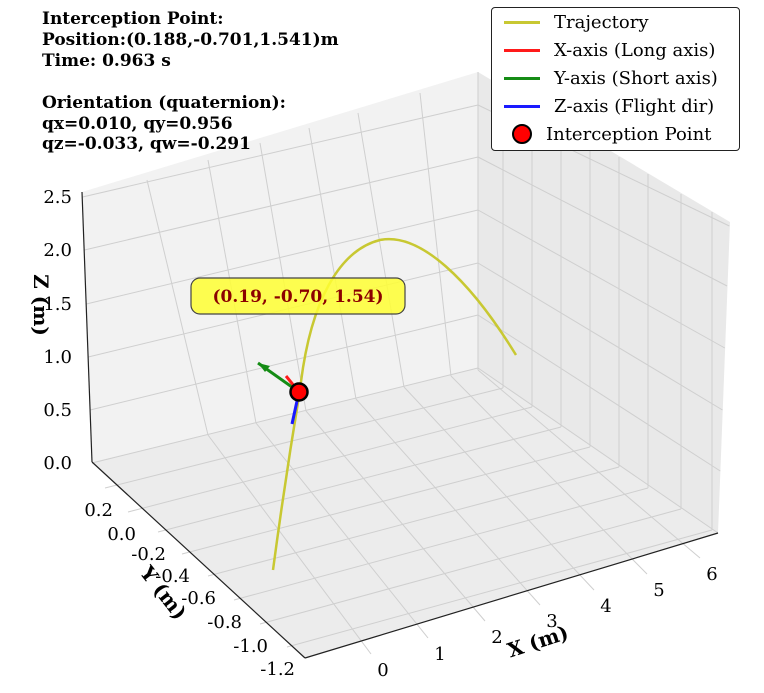 Image resolution: width=764 pixels, height=693 pixels. Describe the element at coordinates (522, 78) in the screenshot. I see `legend-swatch-y-axis` at that location.